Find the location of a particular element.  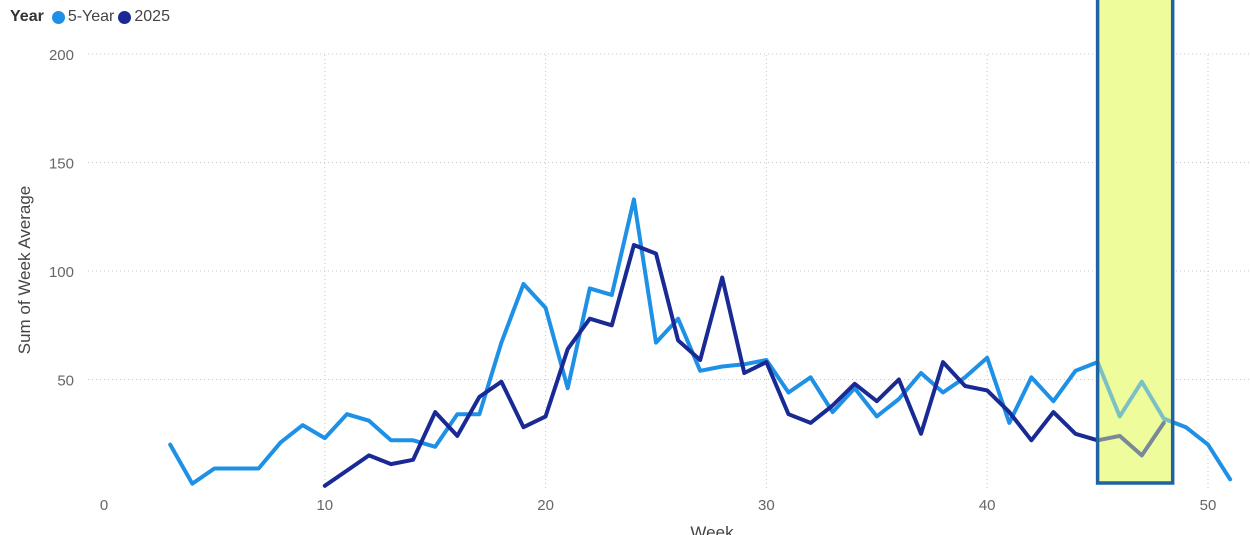

y-tick-label-100: 100 is located at coordinates (61, 272).